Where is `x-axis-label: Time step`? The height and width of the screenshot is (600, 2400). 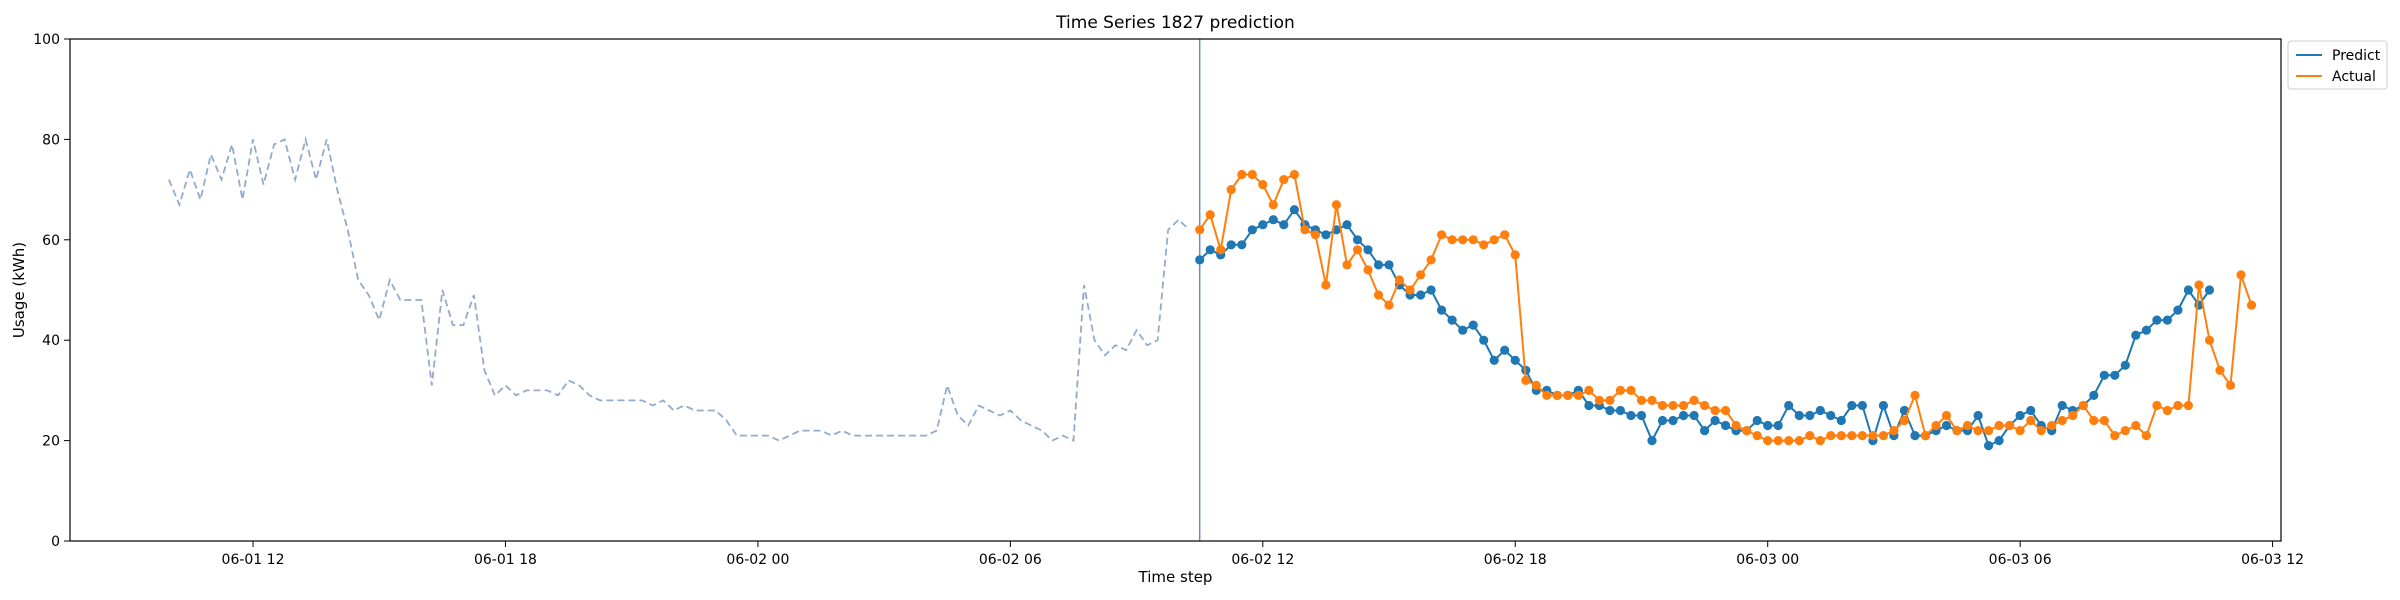 x-axis-label: Time step is located at coordinates (1175, 577).